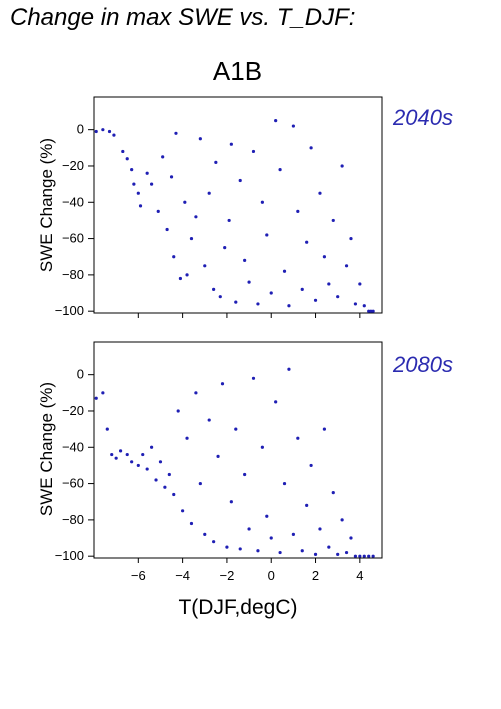  What do you see at coordinates (73, 165) in the screenshot?
I see `y-tick-label-top: −20` at bounding box center [73, 165].